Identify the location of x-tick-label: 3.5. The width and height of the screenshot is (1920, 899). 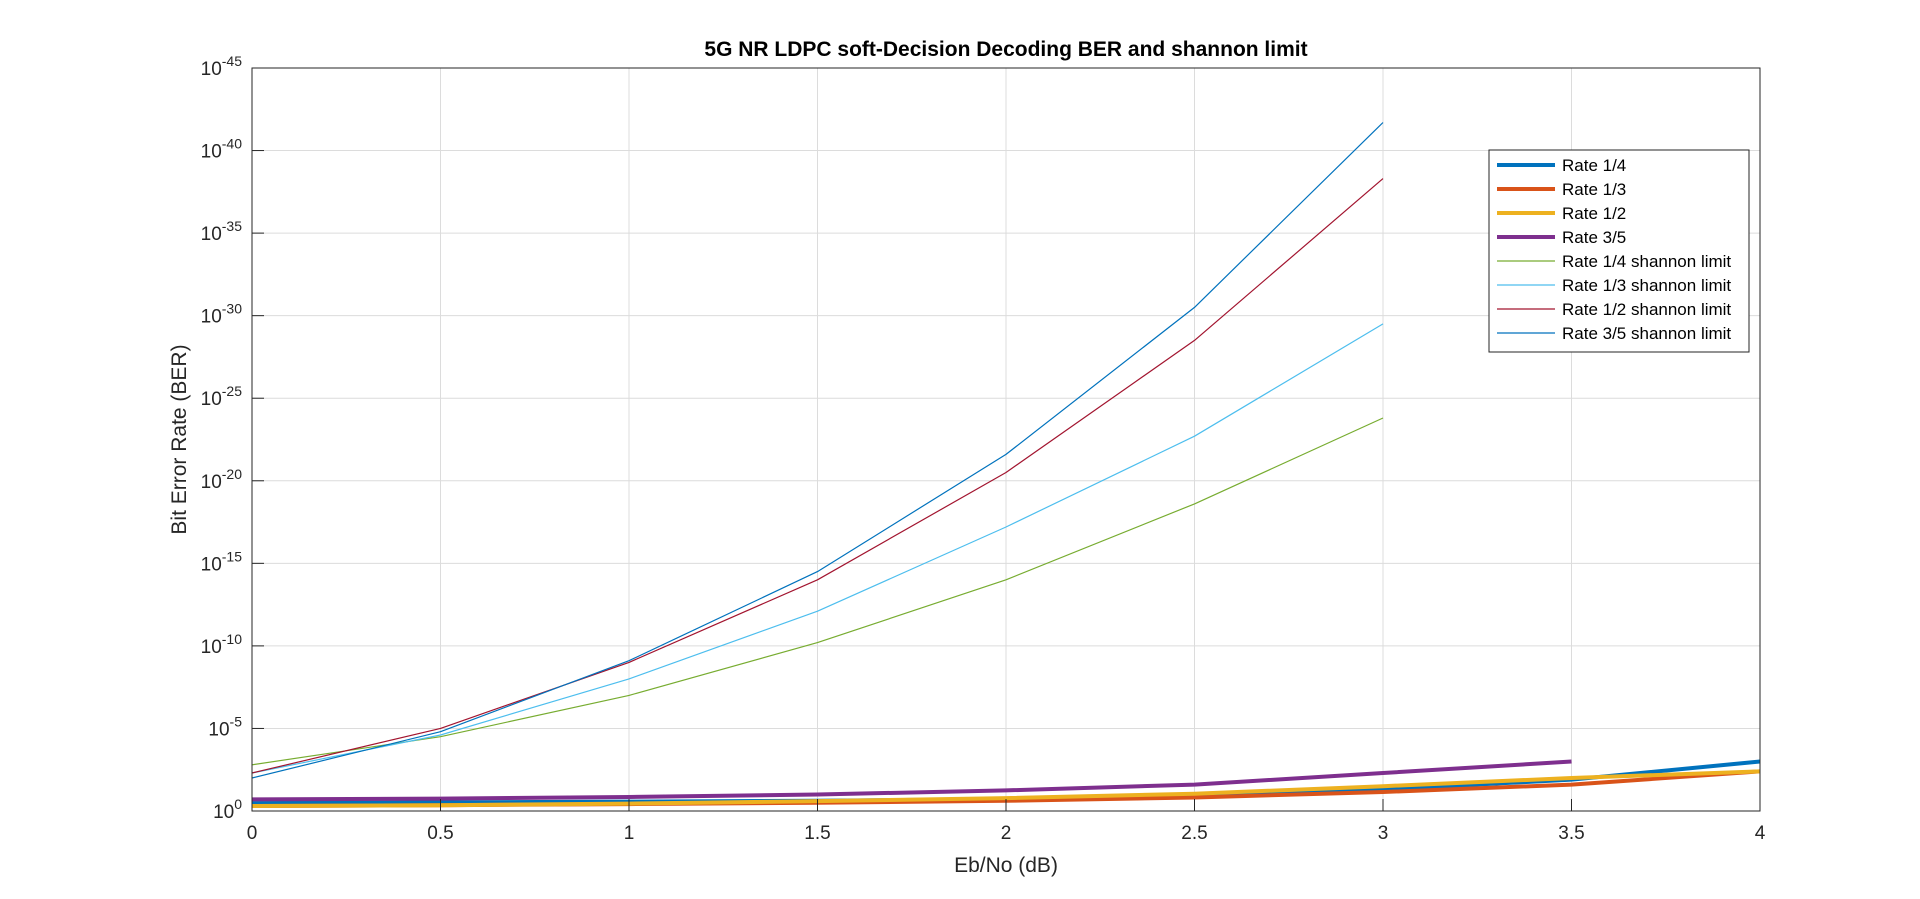
(1571, 833).